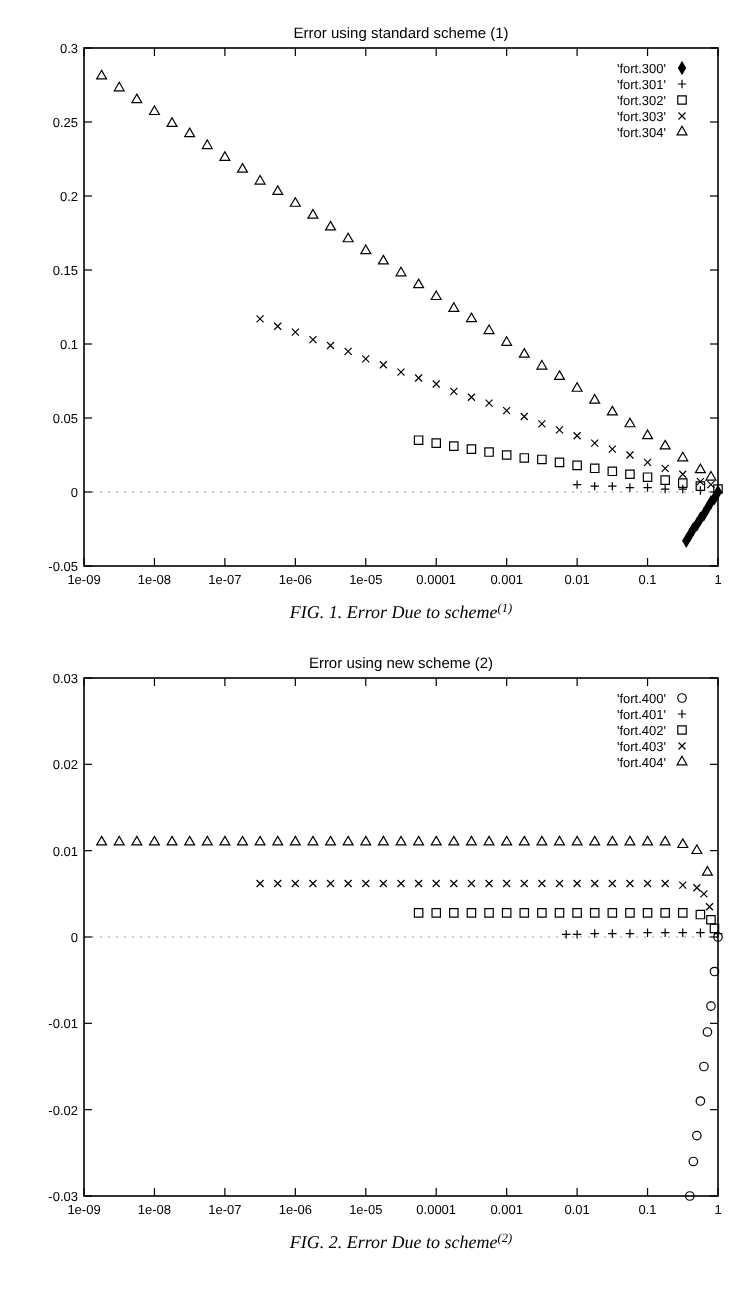 The height and width of the screenshot is (1294, 750). I want to click on caption: FIG. 2. Error Due to scheme$^{(2)}$, so click(400, 1241).